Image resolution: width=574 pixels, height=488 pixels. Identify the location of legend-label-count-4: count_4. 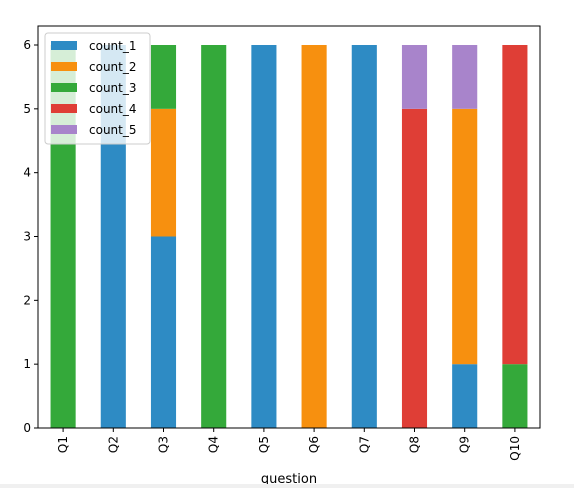
(113, 109).